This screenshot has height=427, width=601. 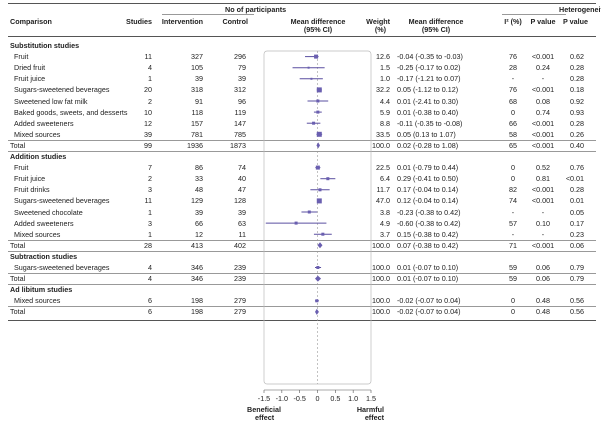 I want to click on total-weight: 100.0, so click(x=381, y=145).